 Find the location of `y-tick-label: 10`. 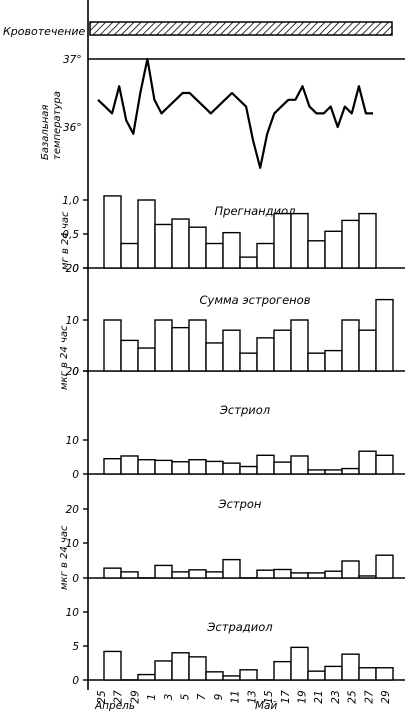

y-tick-label: 10 is located at coordinates (73, 613).